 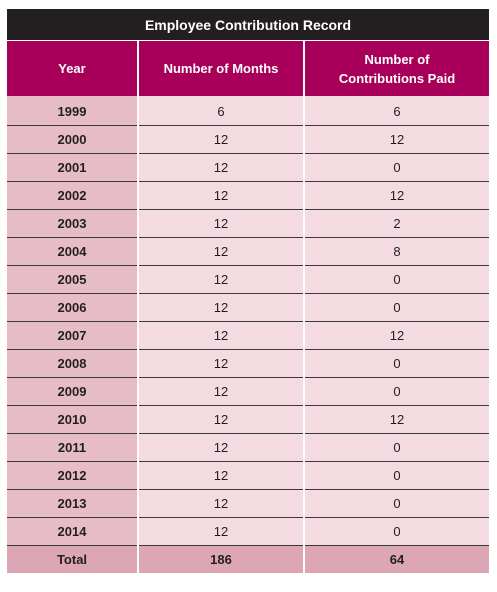 I want to click on table-row: 2001 12 0, so click(x=248, y=167).